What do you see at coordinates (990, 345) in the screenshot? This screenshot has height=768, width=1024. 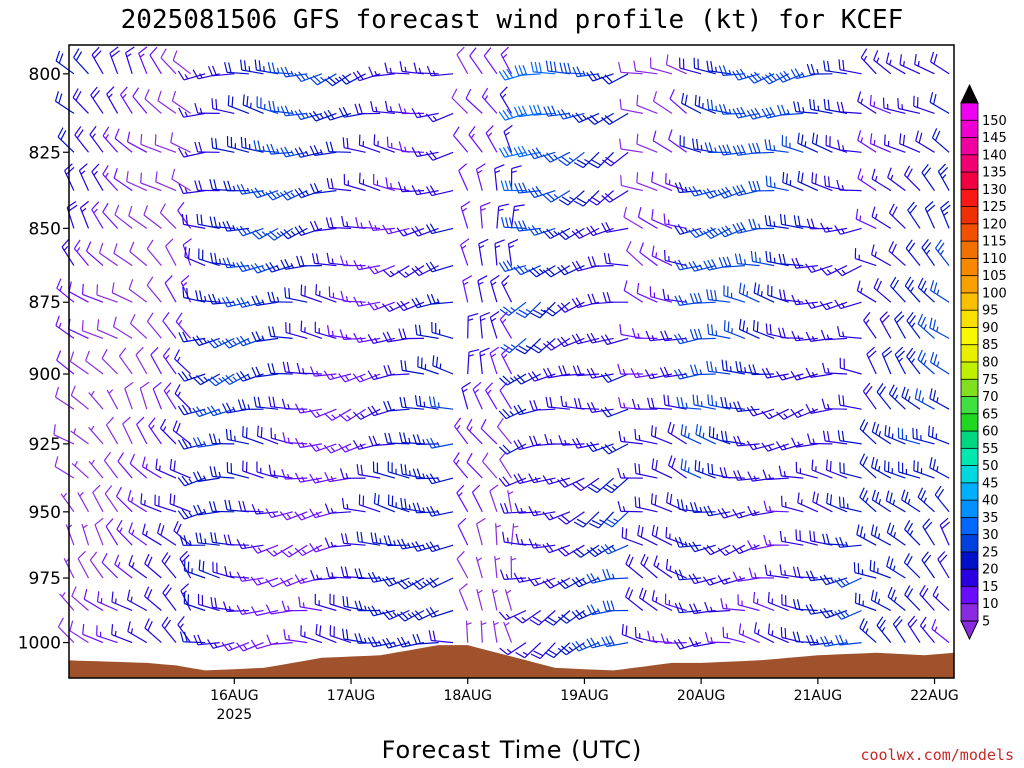 I see `colorbar-label: 85` at bounding box center [990, 345].